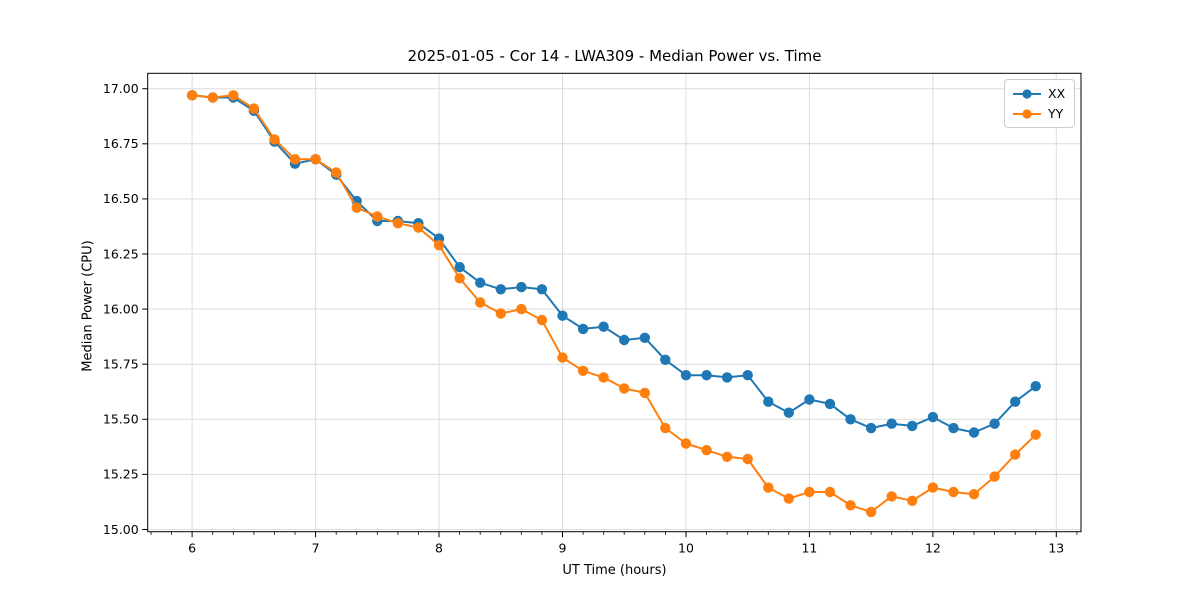  What do you see at coordinates (121, 419) in the screenshot?
I see `svg-text: 15.50` at bounding box center [121, 419].